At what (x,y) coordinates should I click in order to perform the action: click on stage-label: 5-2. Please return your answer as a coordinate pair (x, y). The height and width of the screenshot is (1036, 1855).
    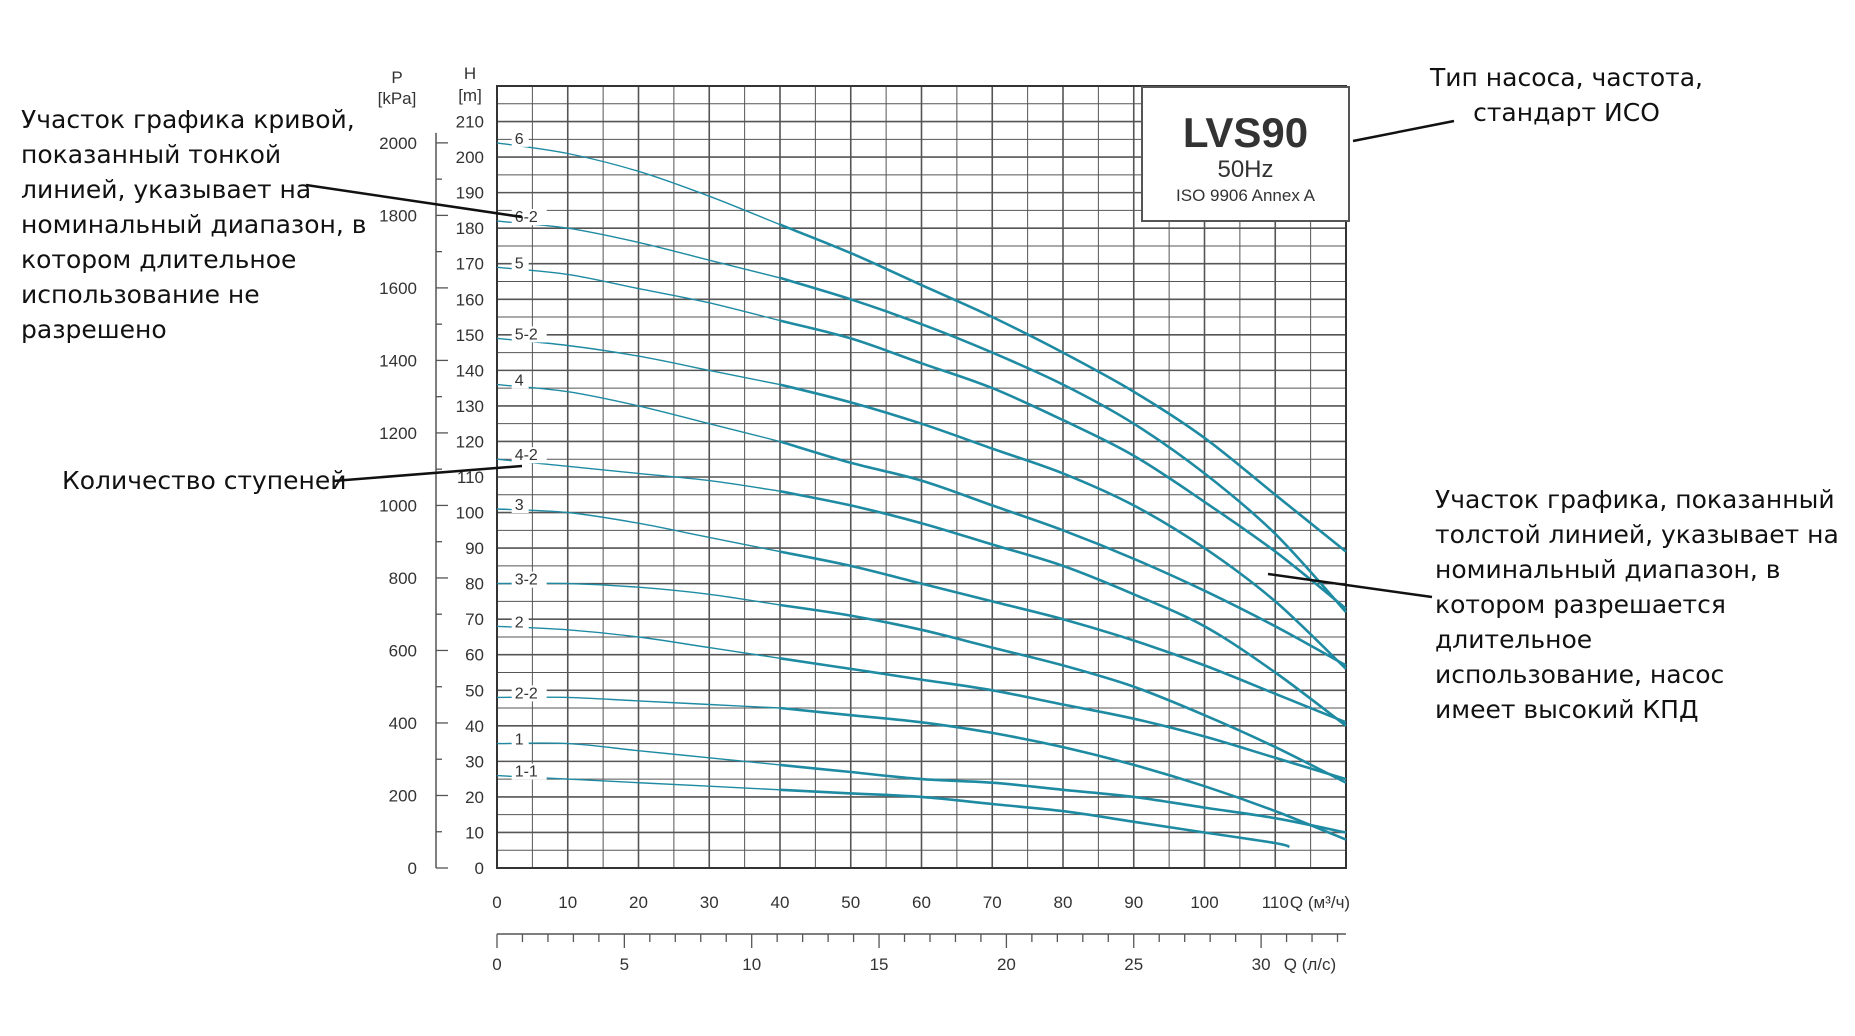
    Looking at the image, I should click on (526, 334).